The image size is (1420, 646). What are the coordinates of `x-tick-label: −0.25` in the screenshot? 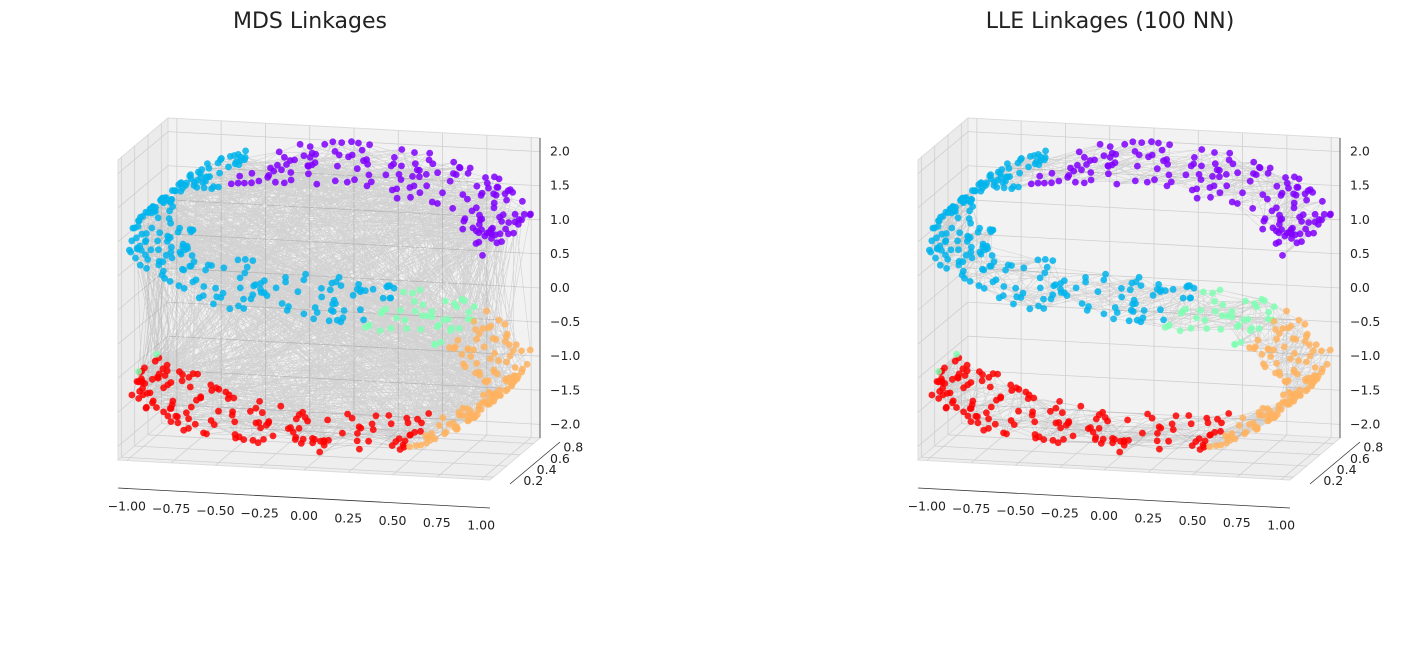 It's located at (260, 513).